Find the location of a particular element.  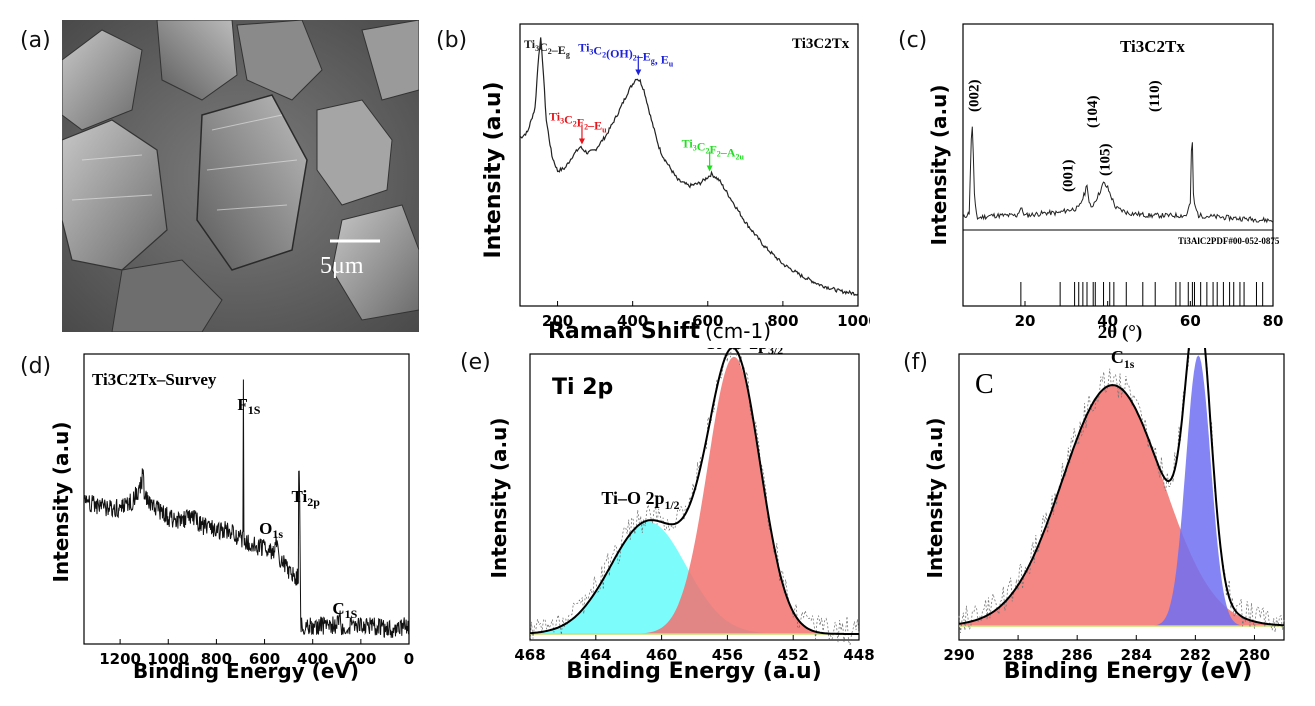

raw-data-line is located at coordinates (1121, 491).